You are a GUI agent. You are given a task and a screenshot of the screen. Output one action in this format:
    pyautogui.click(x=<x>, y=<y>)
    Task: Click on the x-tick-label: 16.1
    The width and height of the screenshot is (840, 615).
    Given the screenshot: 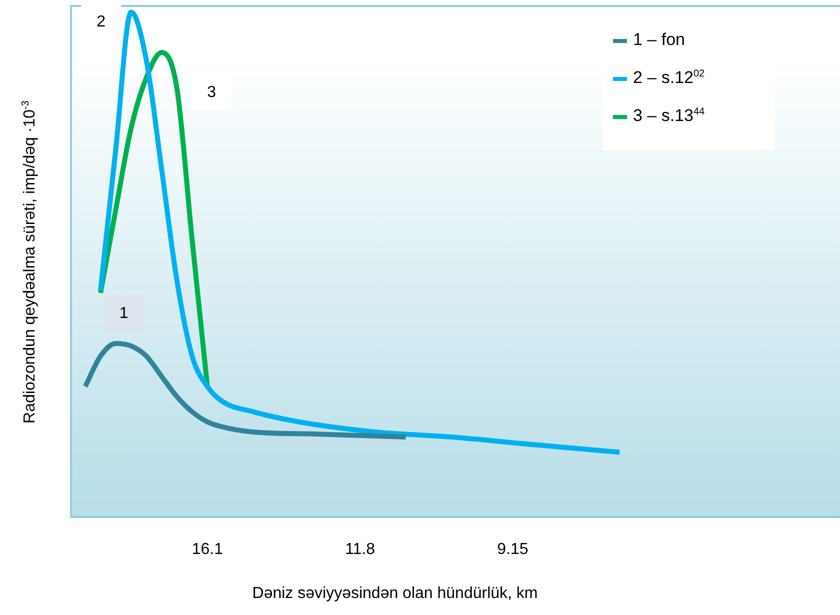 What is the action you would take?
    pyautogui.click(x=208, y=549)
    